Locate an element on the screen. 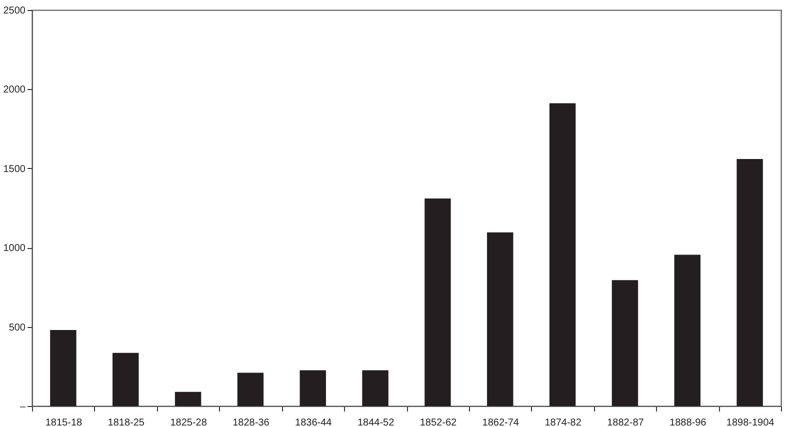 The image size is (790, 427). x-tick-label: 1882-87 is located at coordinates (625, 422).